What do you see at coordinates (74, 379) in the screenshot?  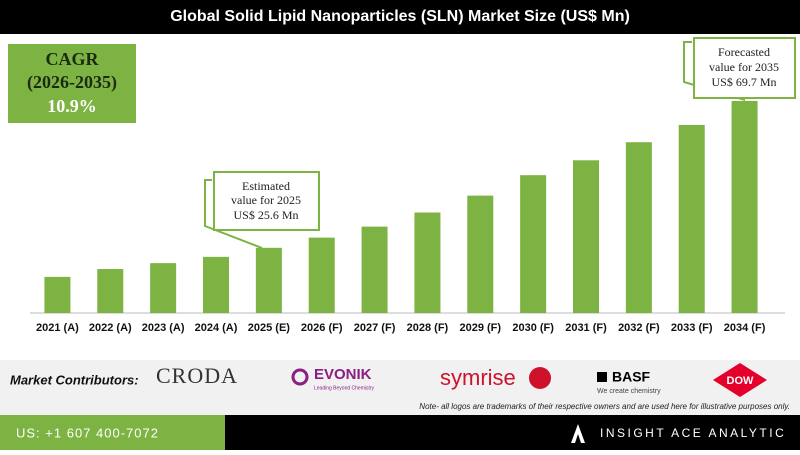 I see `contributors-label: Market Contributors:` at bounding box center [74, 379].